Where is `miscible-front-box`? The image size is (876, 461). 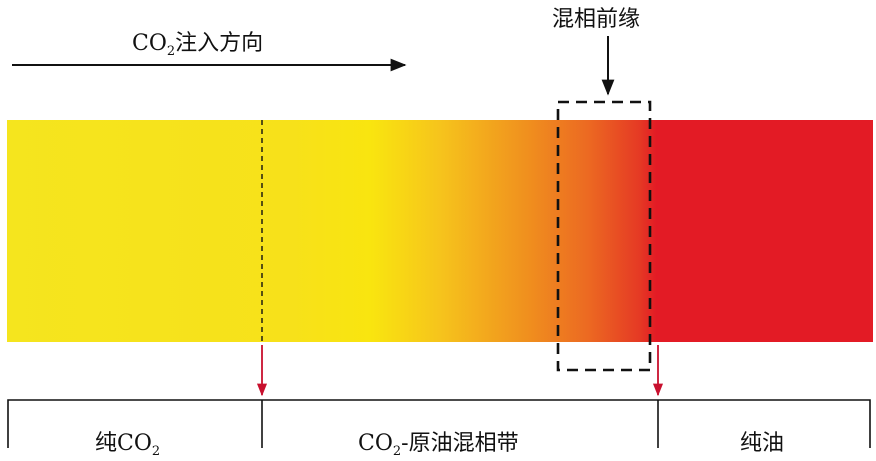 miscible-front-box is located at coordinates (604, 236).